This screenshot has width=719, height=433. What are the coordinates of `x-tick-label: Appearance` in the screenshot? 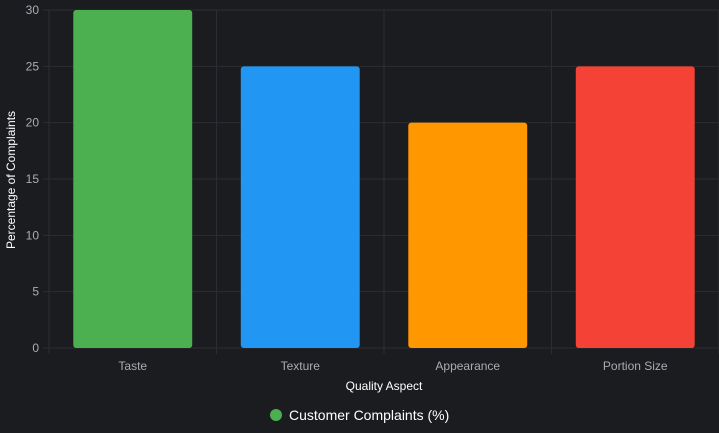 It's located at (467, 366).